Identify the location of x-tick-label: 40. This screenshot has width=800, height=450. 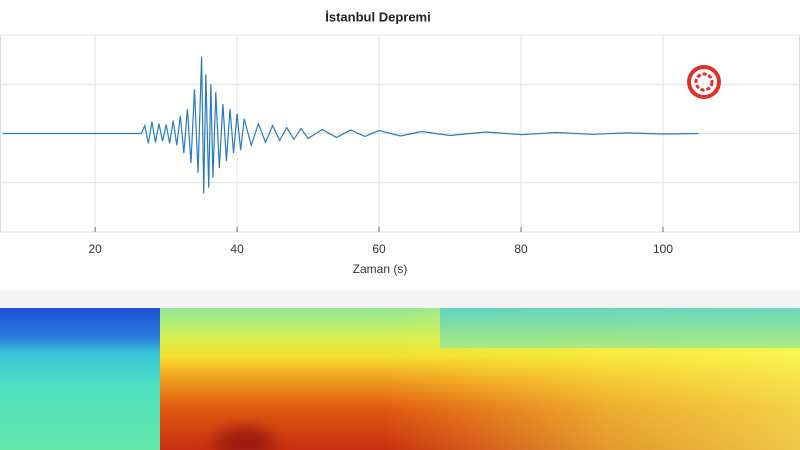
(237, 249).